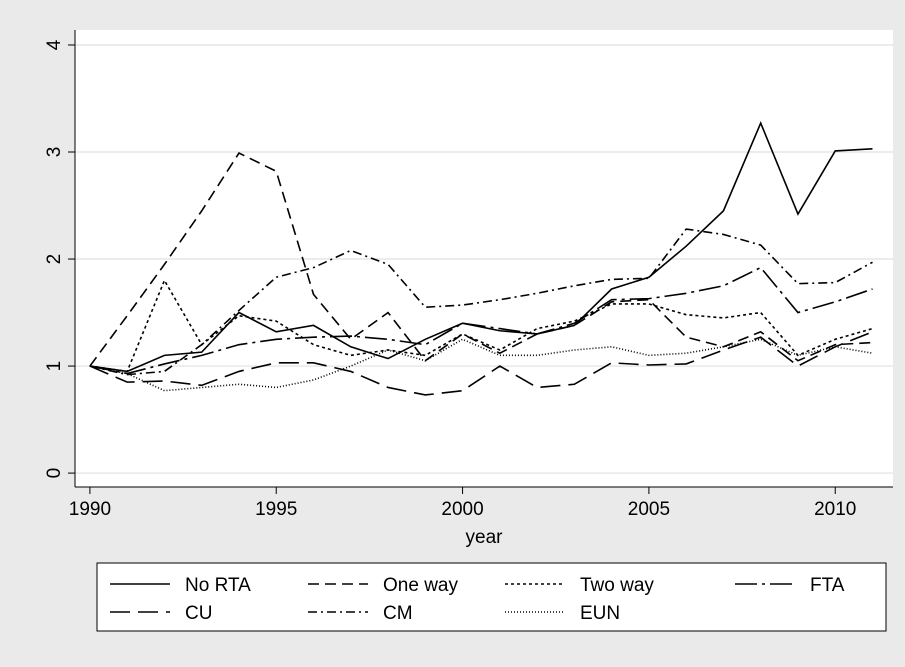 This screenshot has height=667, width=905. I want to click on legend-label: One way, so click(420, 585).